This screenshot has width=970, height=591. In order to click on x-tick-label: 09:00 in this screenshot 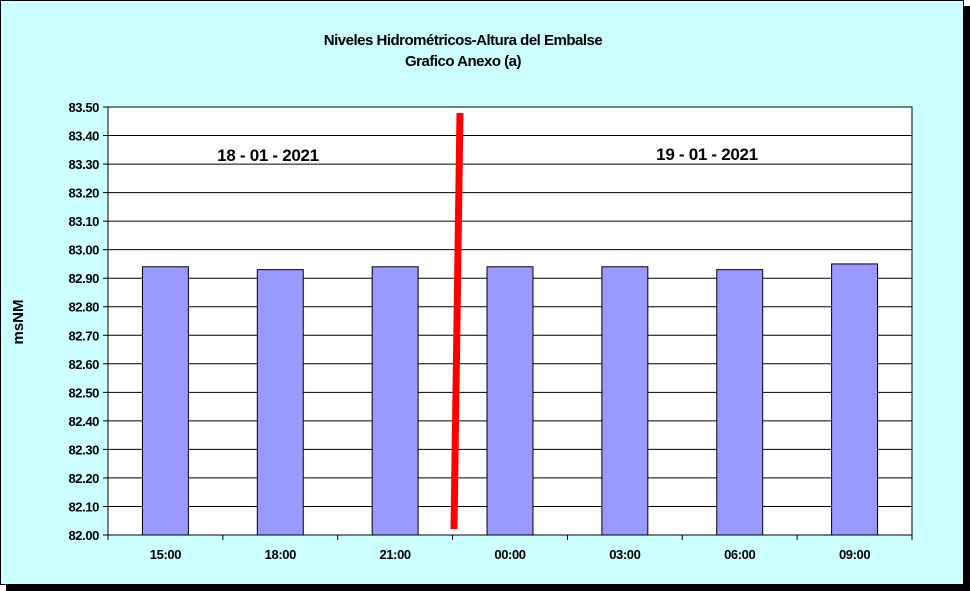, I will do `click(854, 554)`.